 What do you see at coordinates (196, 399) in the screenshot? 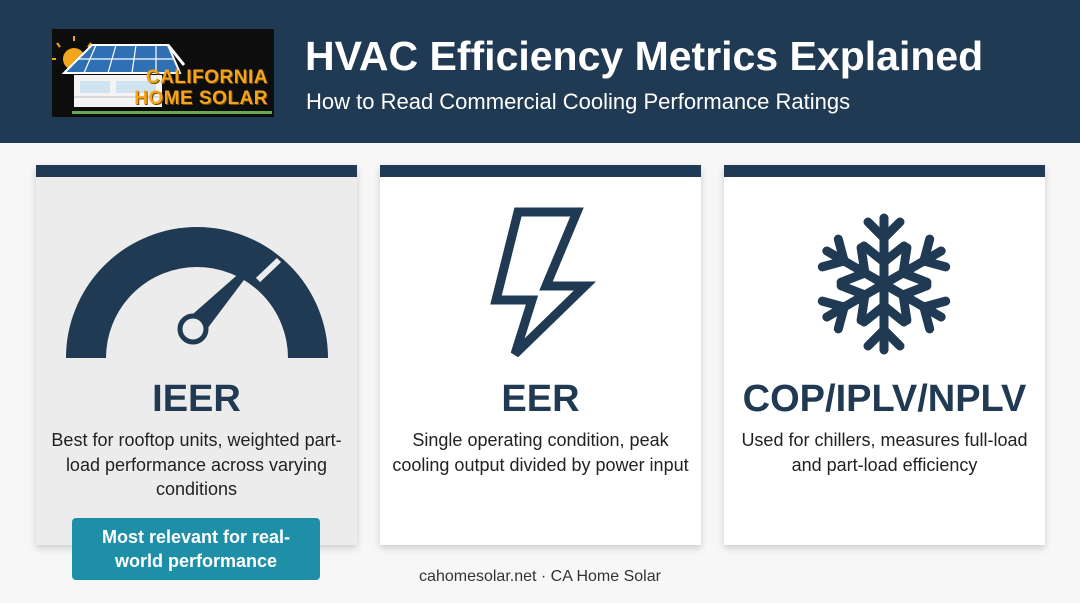
I see `metric-title: IEER` at bounding box center [196, 399].